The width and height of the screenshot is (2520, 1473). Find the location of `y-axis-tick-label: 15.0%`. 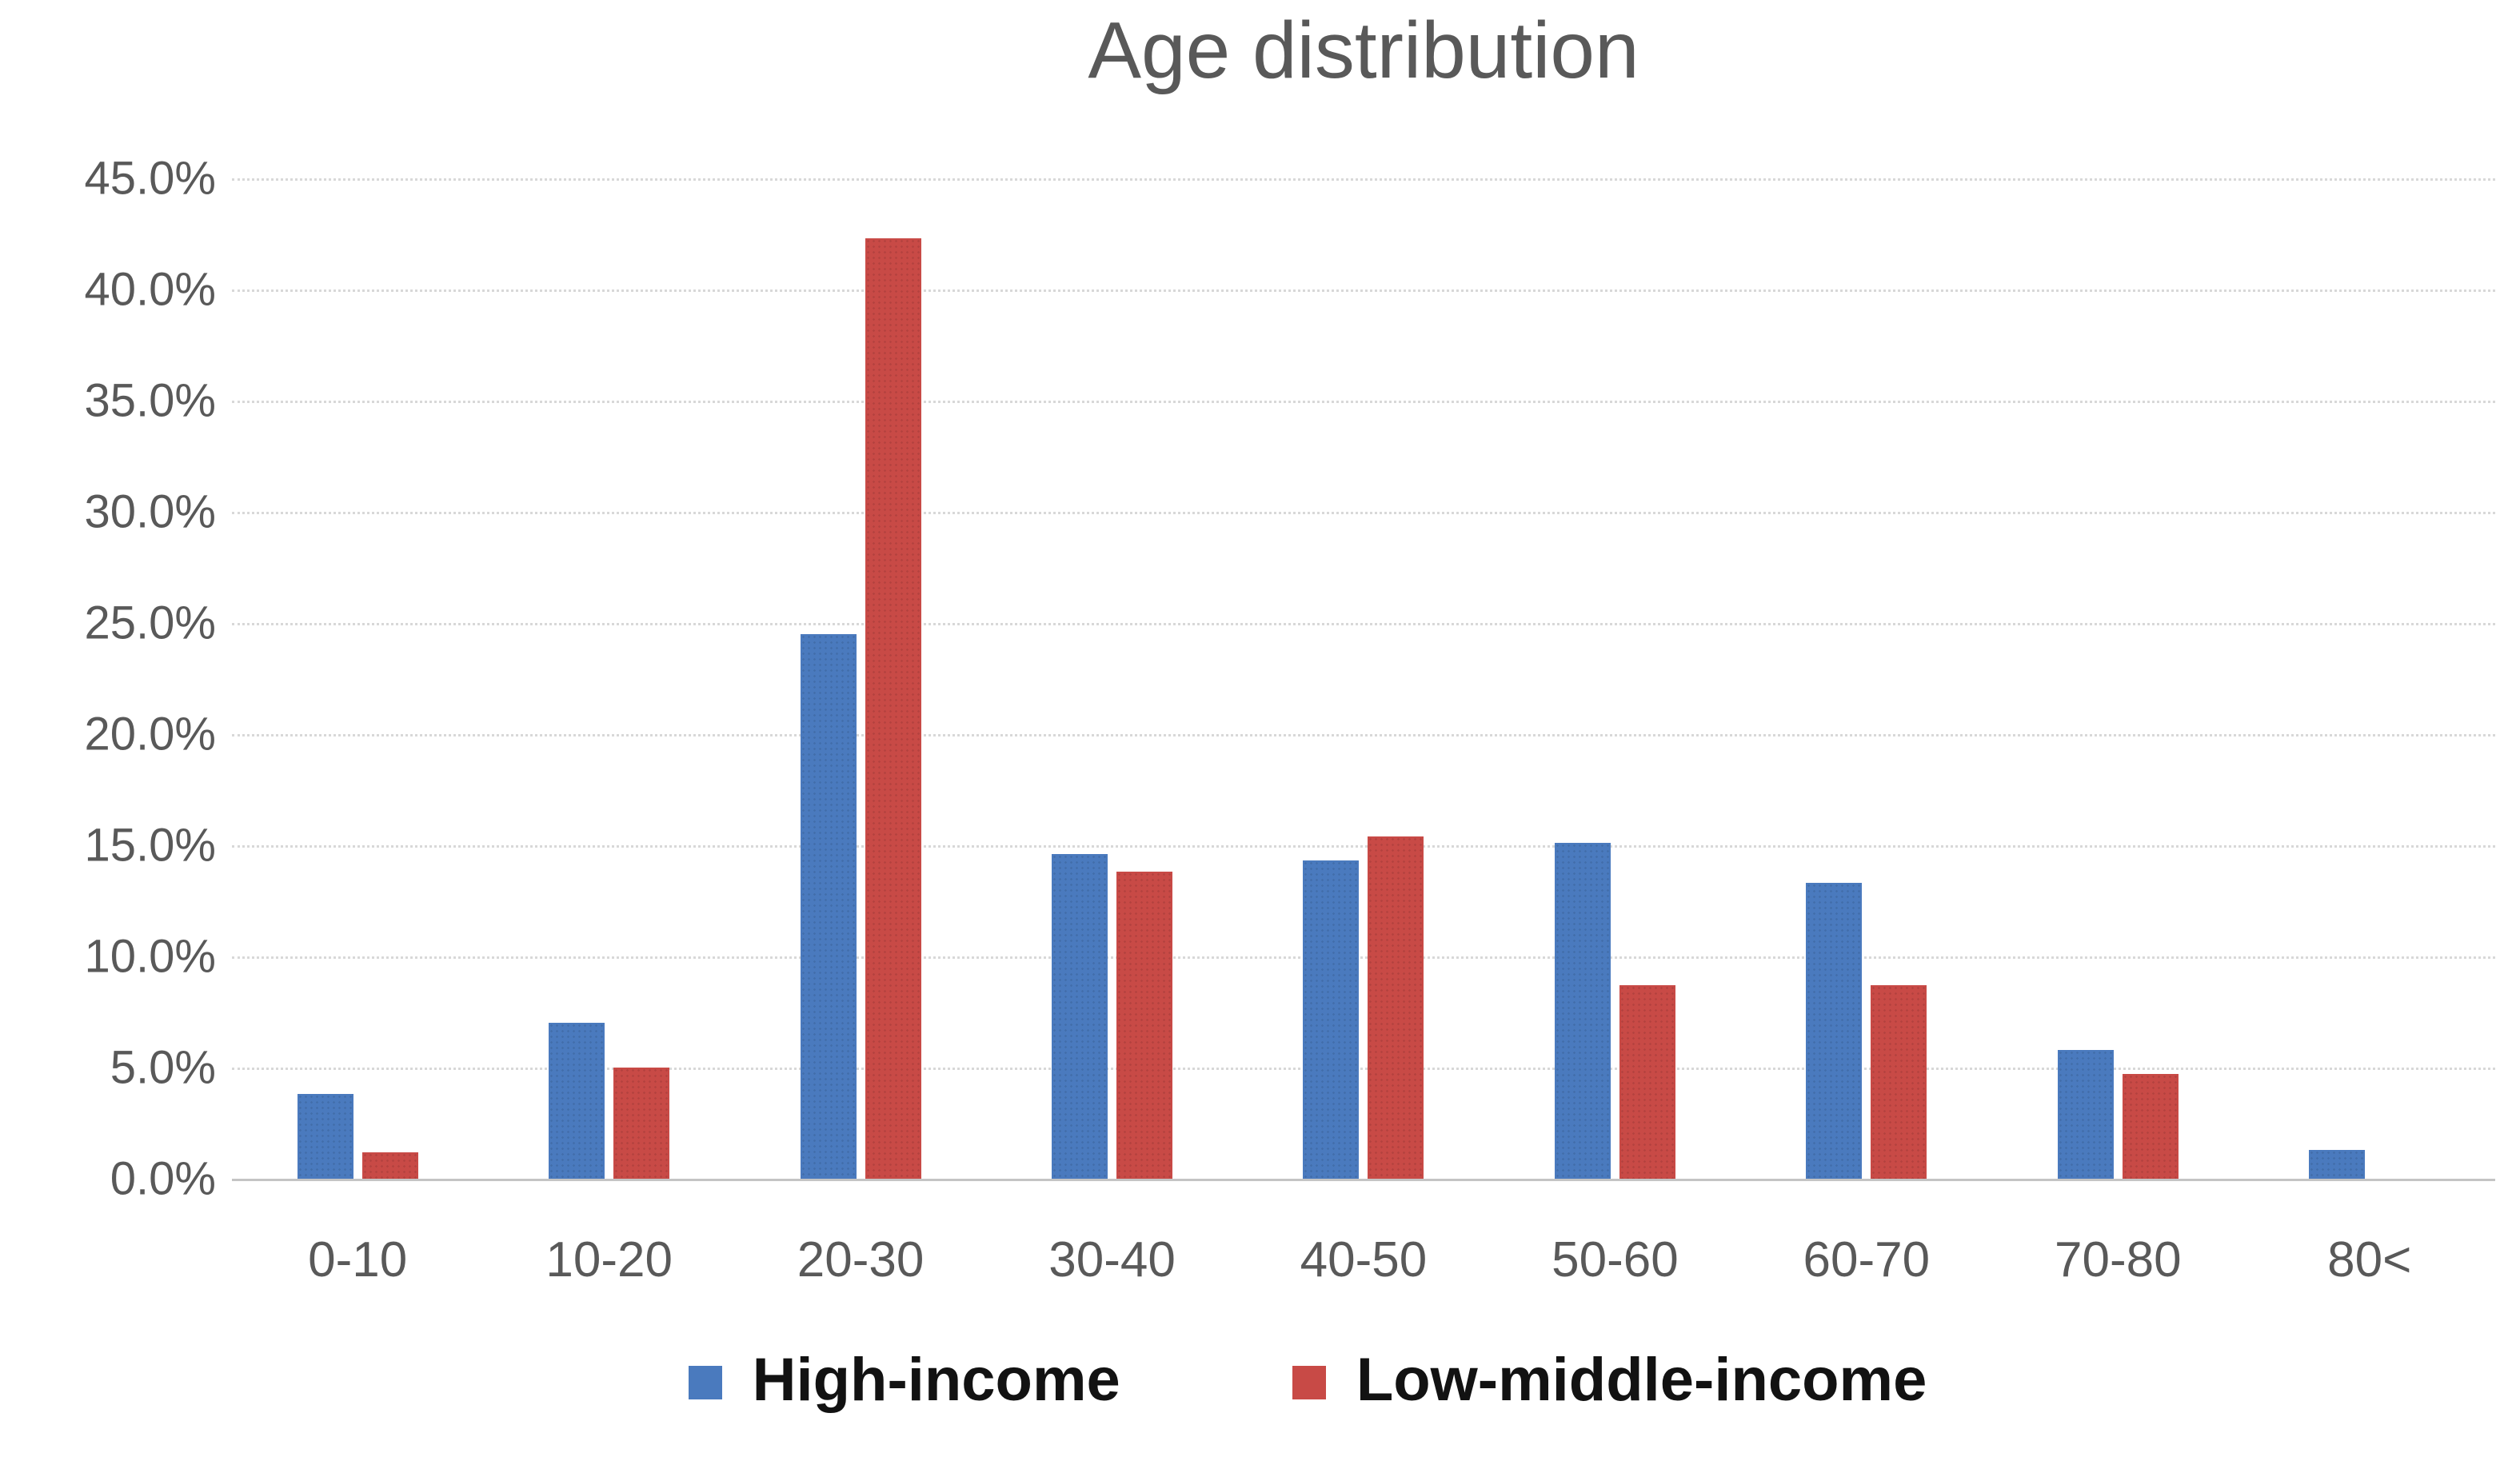

y-axis-tick-label: 15.0% is located at coordinates (150, 845).